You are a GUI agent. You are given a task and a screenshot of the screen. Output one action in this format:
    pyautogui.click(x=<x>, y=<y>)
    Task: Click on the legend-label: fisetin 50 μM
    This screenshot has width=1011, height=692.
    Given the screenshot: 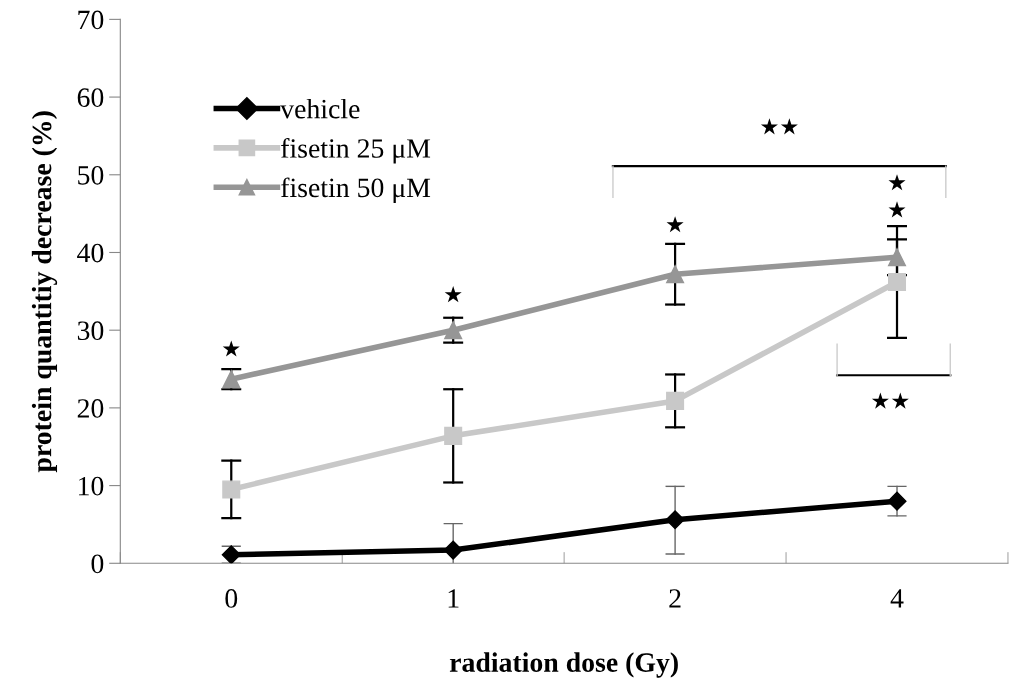 What is the action you would take?
    pyautogui.click(x=356, y=190)
    